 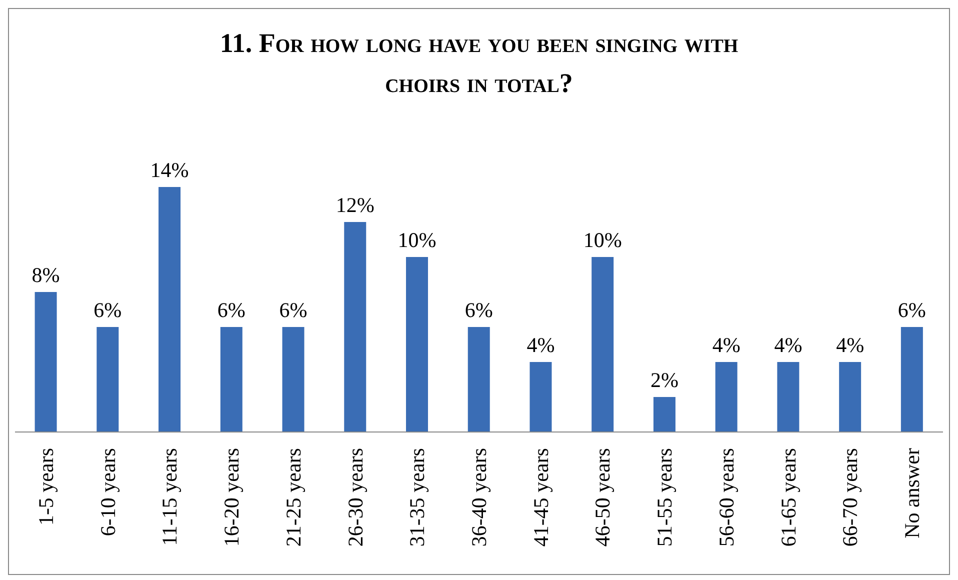 I want to click on x-tick-label: 11-15 years, so click(x=170, y=497).